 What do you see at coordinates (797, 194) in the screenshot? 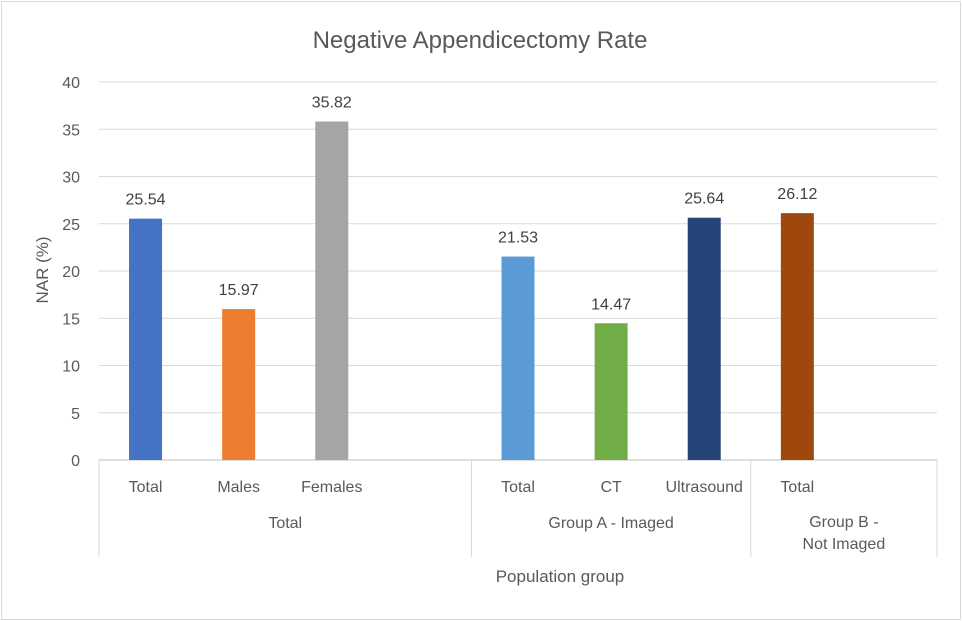
I see `data-label: 26.12` at bounding box center [797, 194].